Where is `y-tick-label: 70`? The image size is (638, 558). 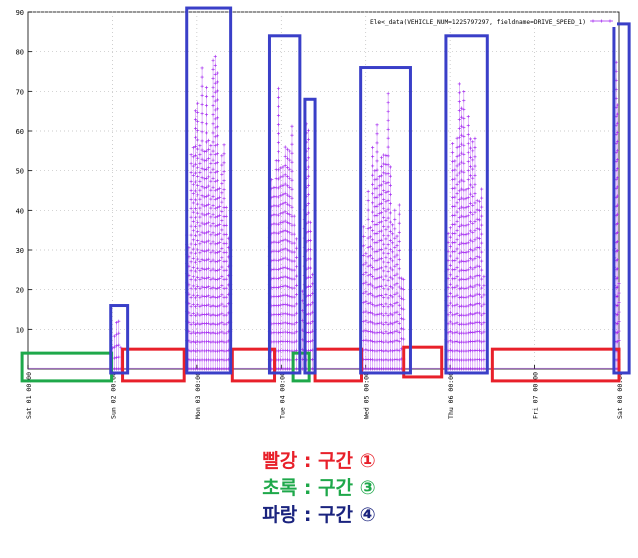 y-tick-label: 70 is located at coordinates (20, 92).